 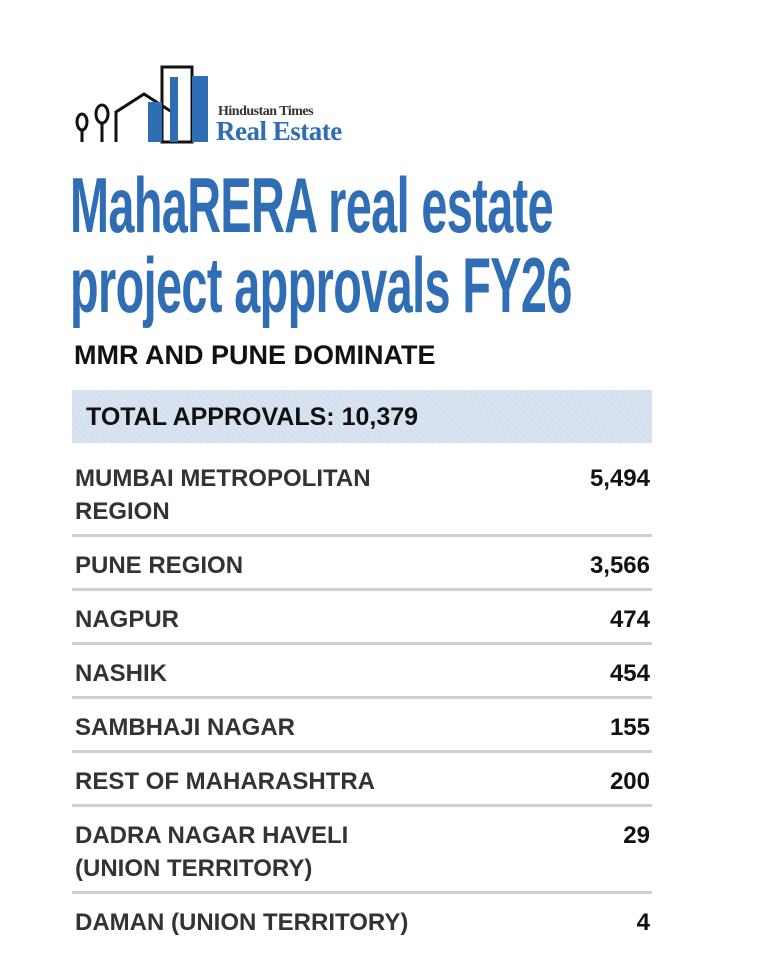 What do you see at coordinates (312, 205) in the screenshot?
I see `title: MahaRERA real estate` at bounding box center [312, 205].